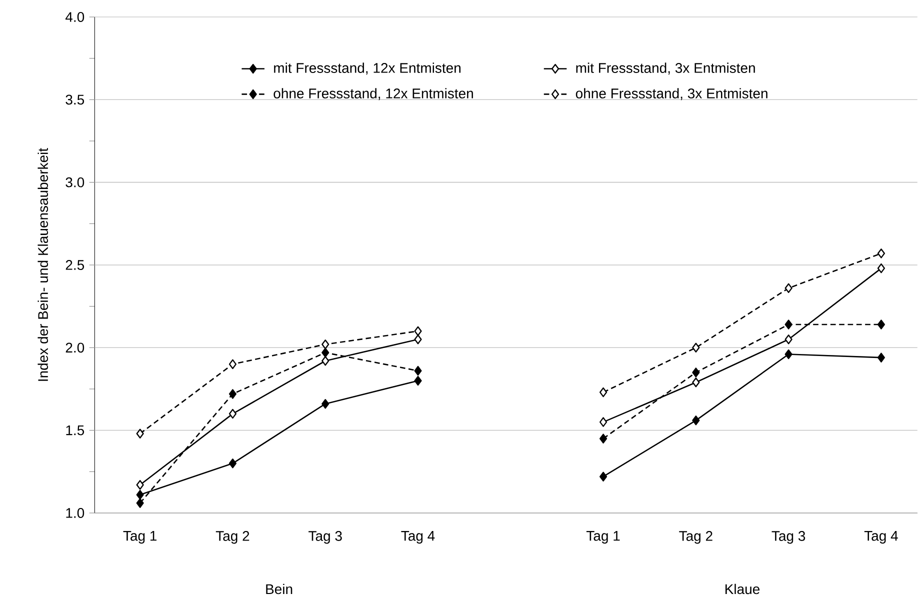  What do you see at coordinates (75, 182) in the screenshot?
I see `y-tick-label: 3.0` at bounding box center [75, 182].